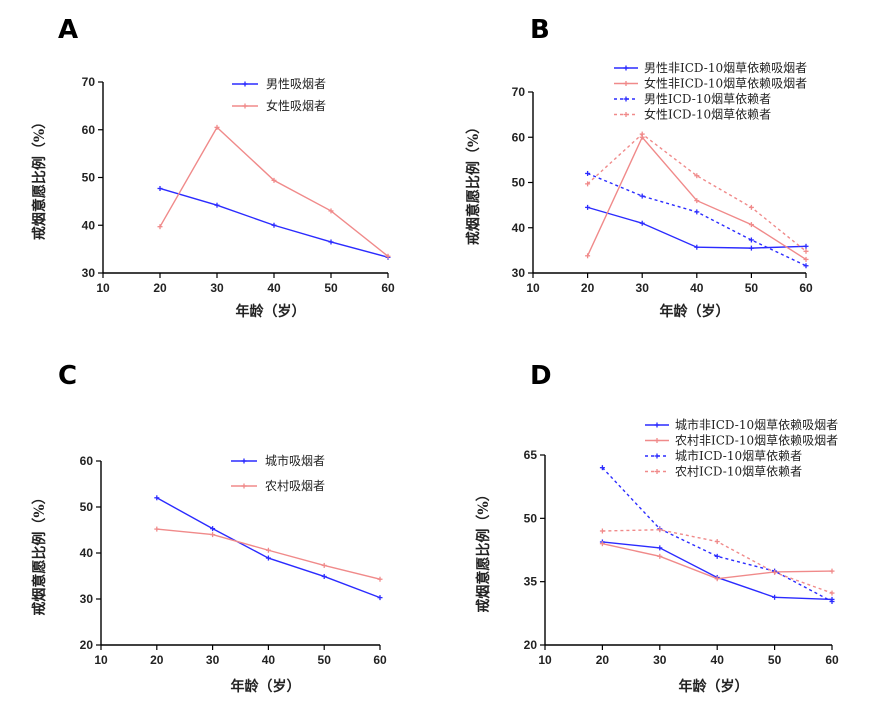 This screenshot has width=879, height=711. I want to click on legend-item: 城市ICD-10烟草依赖者, so click(723, 455).